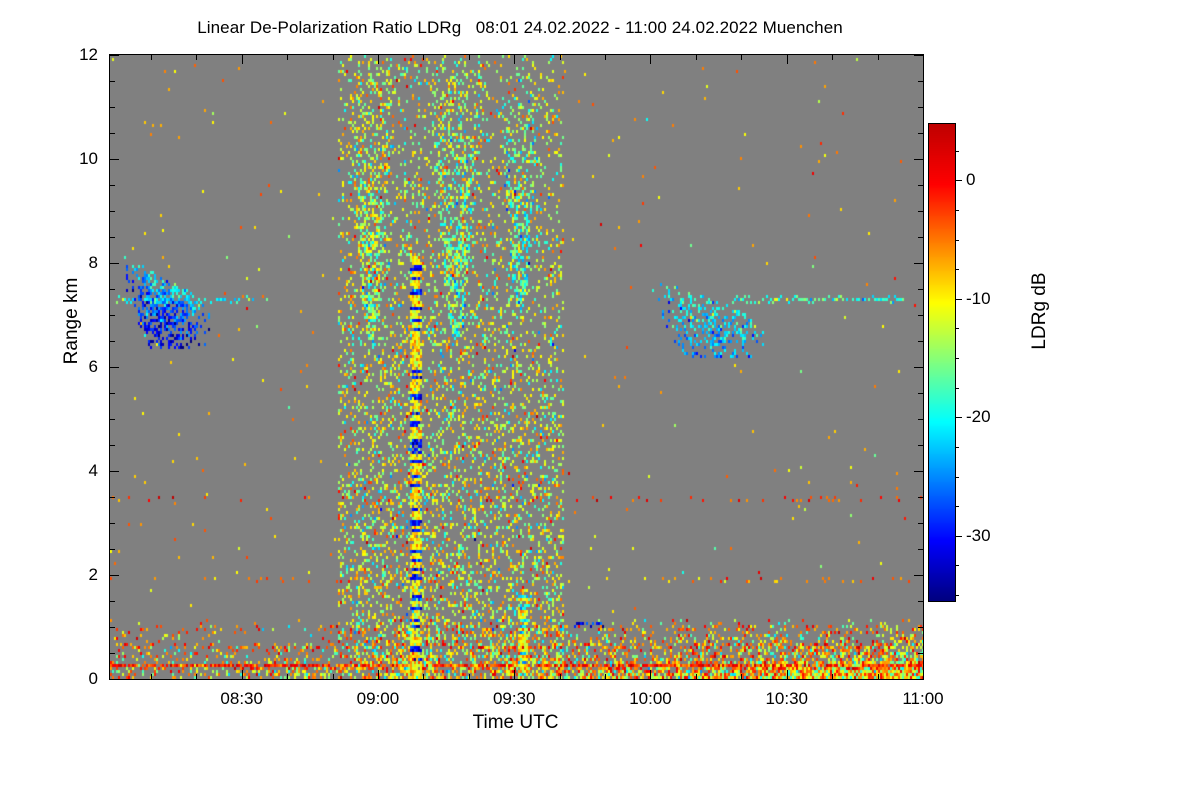 This screenshot has height=800, width=1200. What do you see at coordinates (971, 180) in the screenshot?
I see `colorbar-tick-label: 0` at bounding box center [971, 180].